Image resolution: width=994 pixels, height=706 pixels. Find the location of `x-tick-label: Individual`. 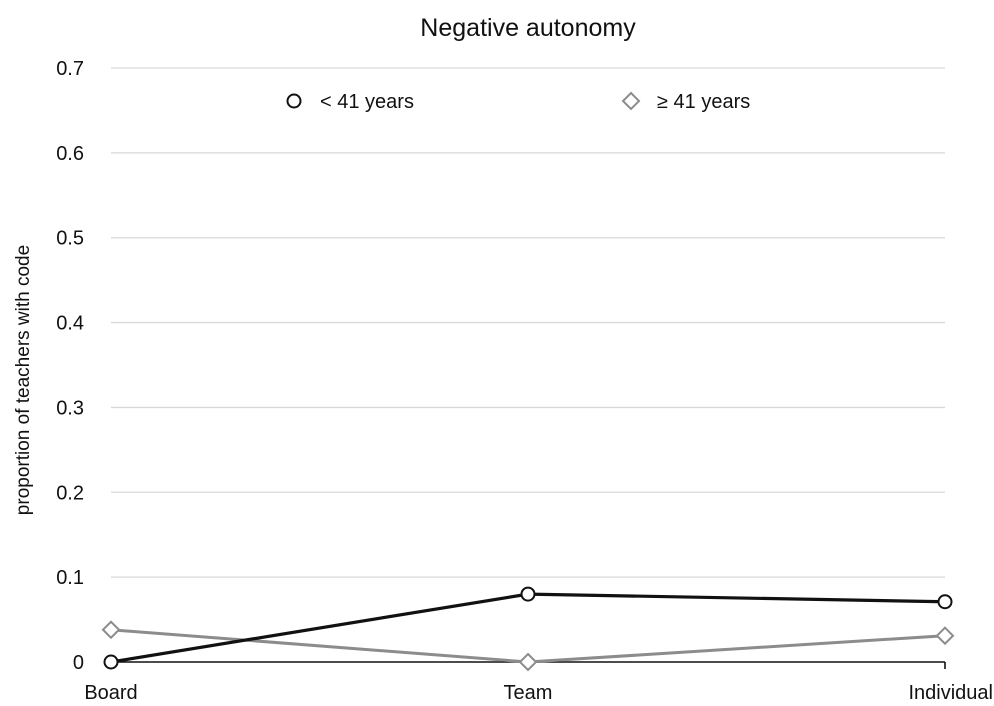

x-tick-label: Individual is located at coordinates (950, 693).